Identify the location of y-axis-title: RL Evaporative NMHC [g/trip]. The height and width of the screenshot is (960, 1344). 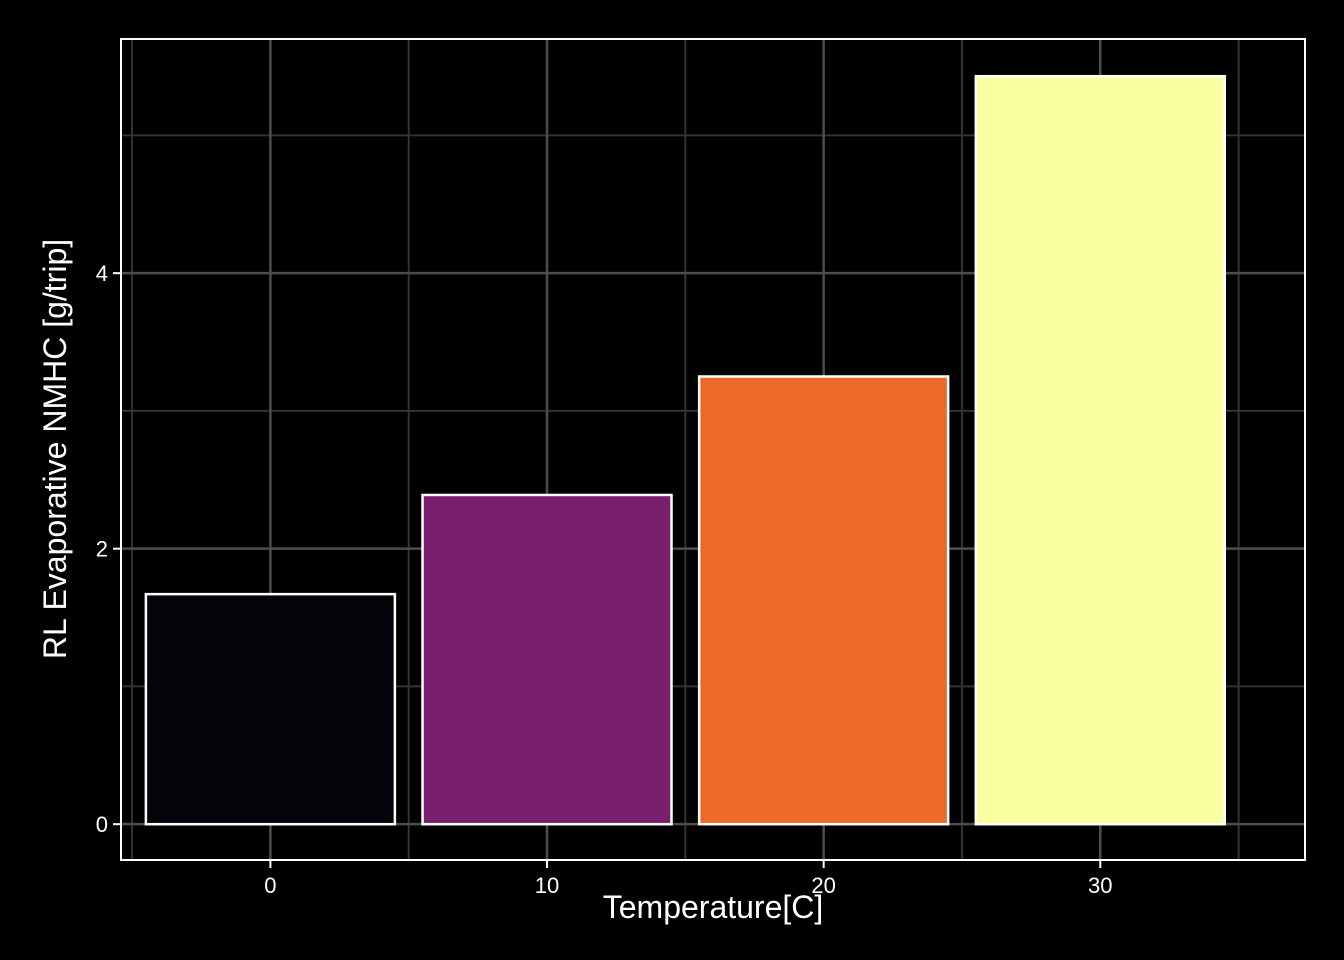
(55, 449).